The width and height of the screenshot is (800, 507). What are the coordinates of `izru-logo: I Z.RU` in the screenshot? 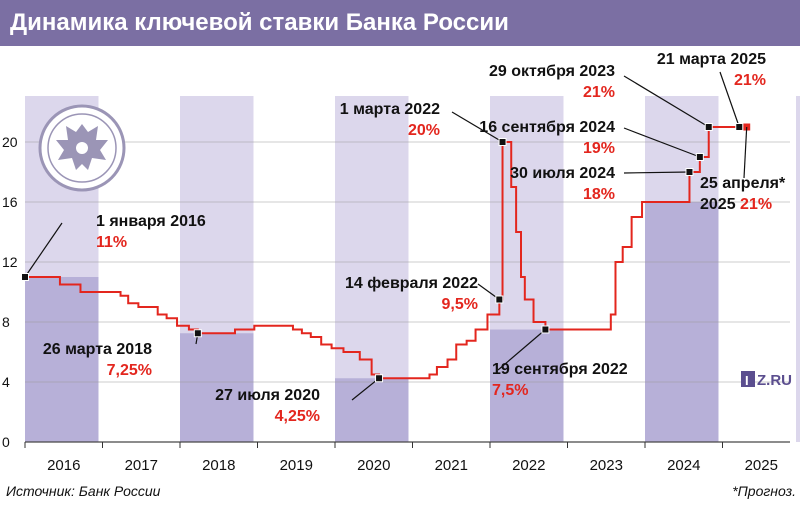 It's located at (766, 380).